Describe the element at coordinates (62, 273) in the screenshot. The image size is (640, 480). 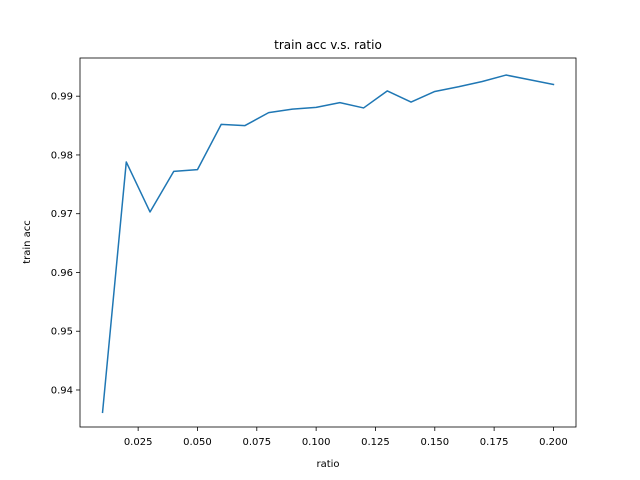
I see `y-tick-label: 0.96` at that location.